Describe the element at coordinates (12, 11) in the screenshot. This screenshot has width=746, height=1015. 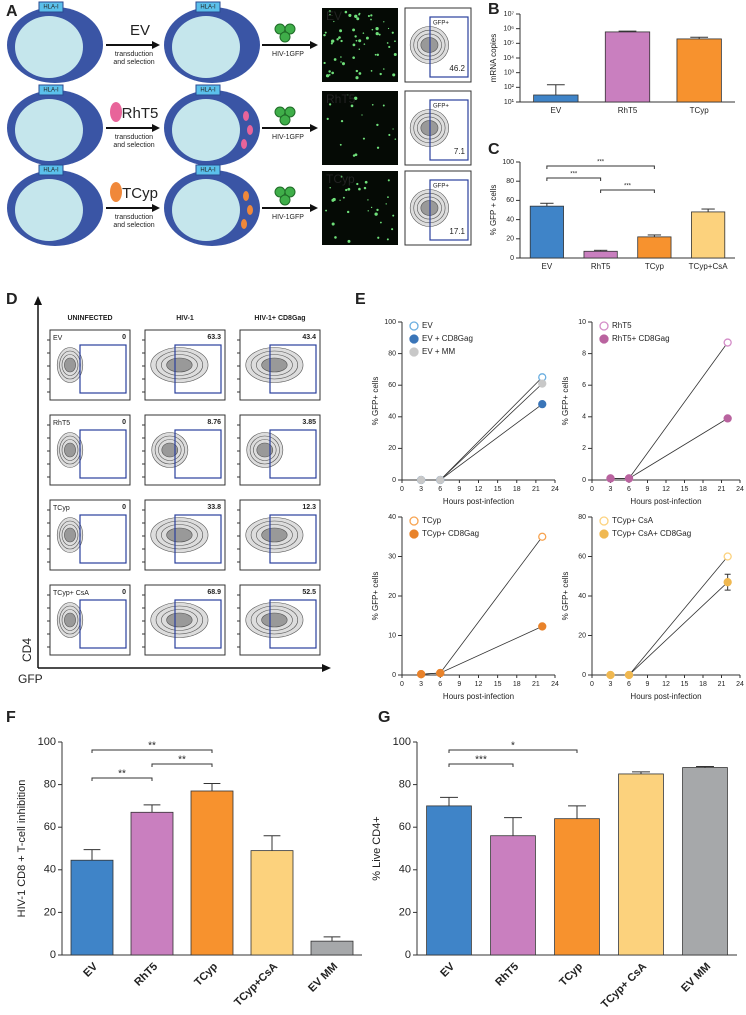
I see `panel-label: A` at that location.